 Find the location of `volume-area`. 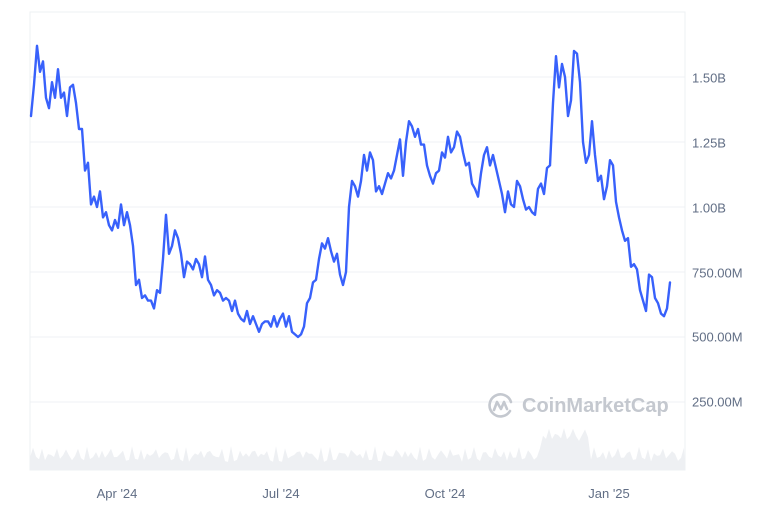

volume-area is located at coordinates (357, 449).